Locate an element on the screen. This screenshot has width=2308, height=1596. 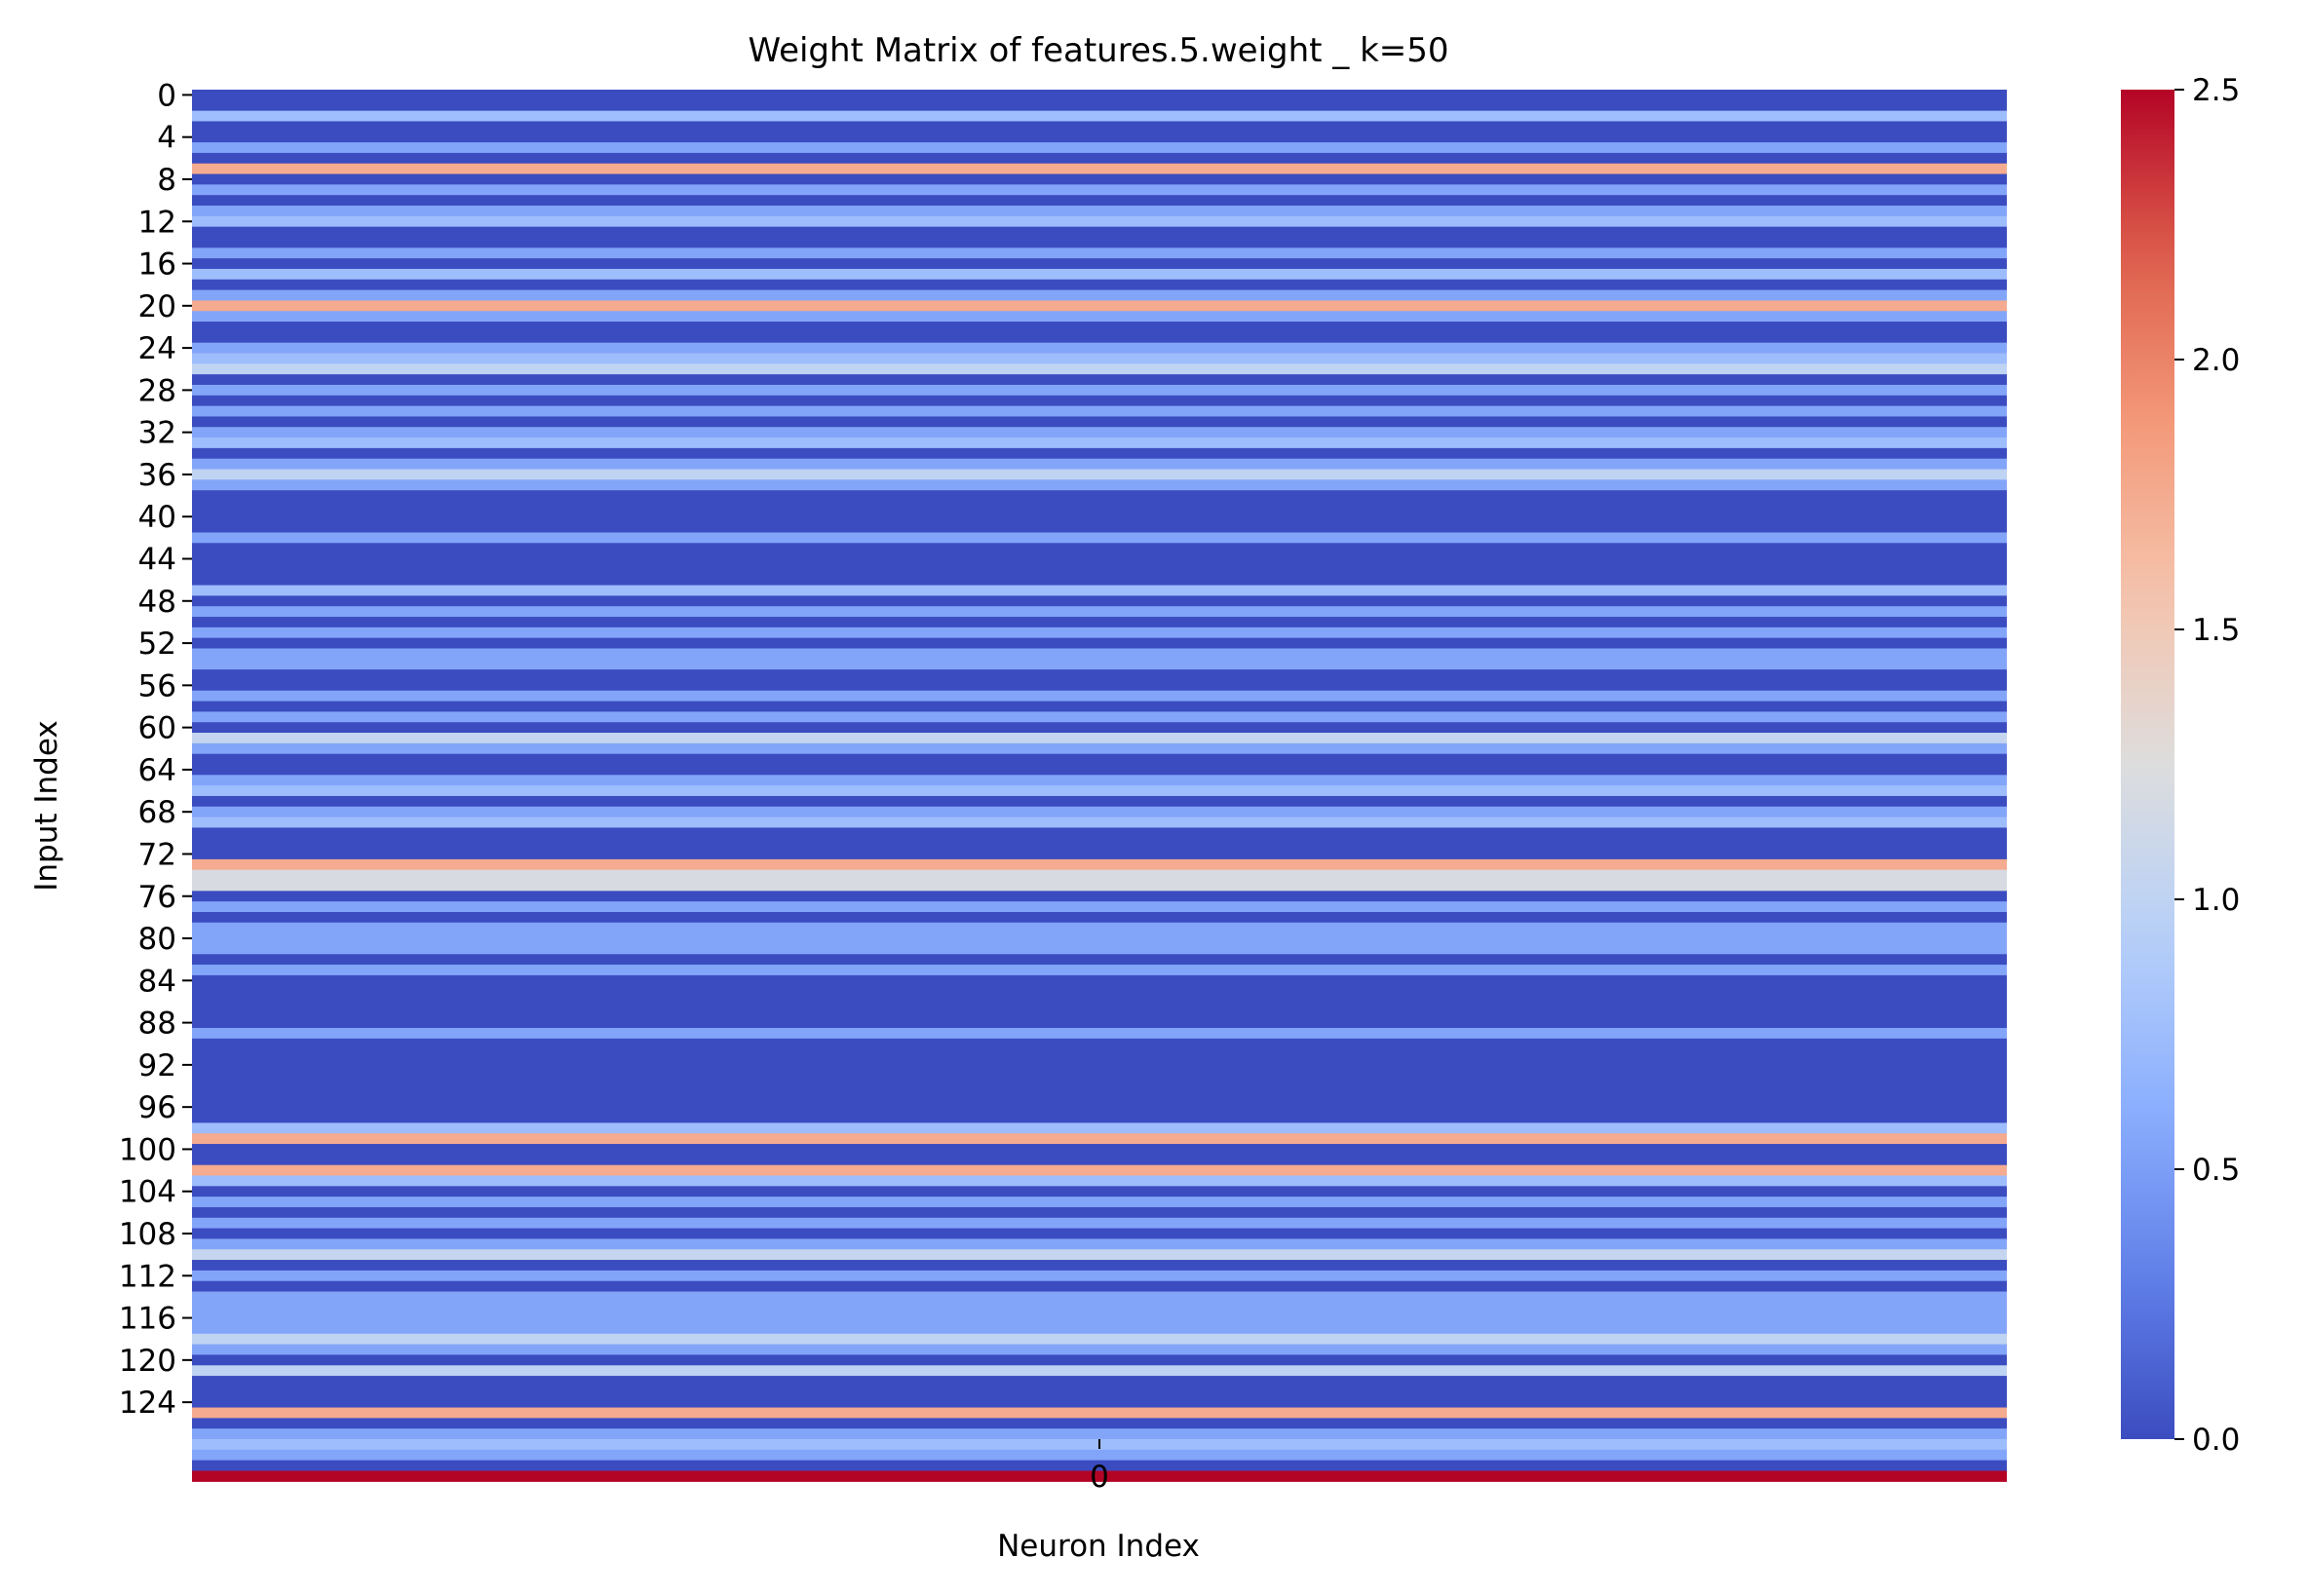
colorbar: 0.0 0.5 1.0 1.5 2.0 2.5 is located at coordinates (2180, 765).